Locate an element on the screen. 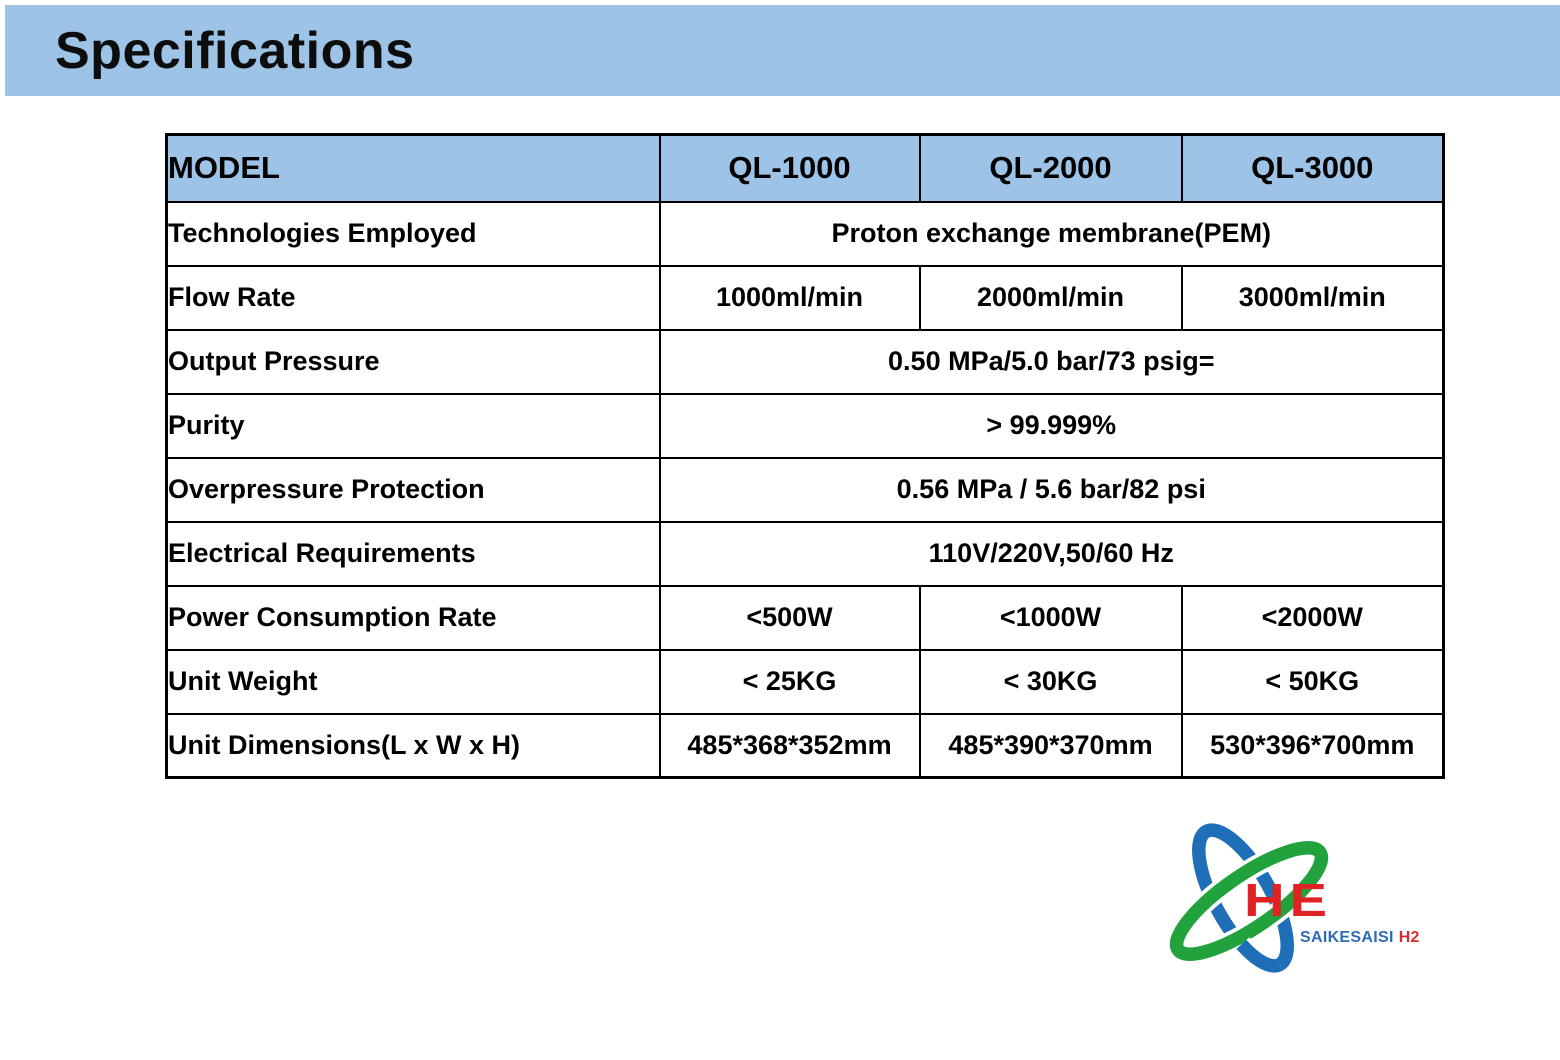 The width and height of the screenshot is (1560, 1060). header-col-ql1000: QL-1000 is located at coordinates (789, 168).